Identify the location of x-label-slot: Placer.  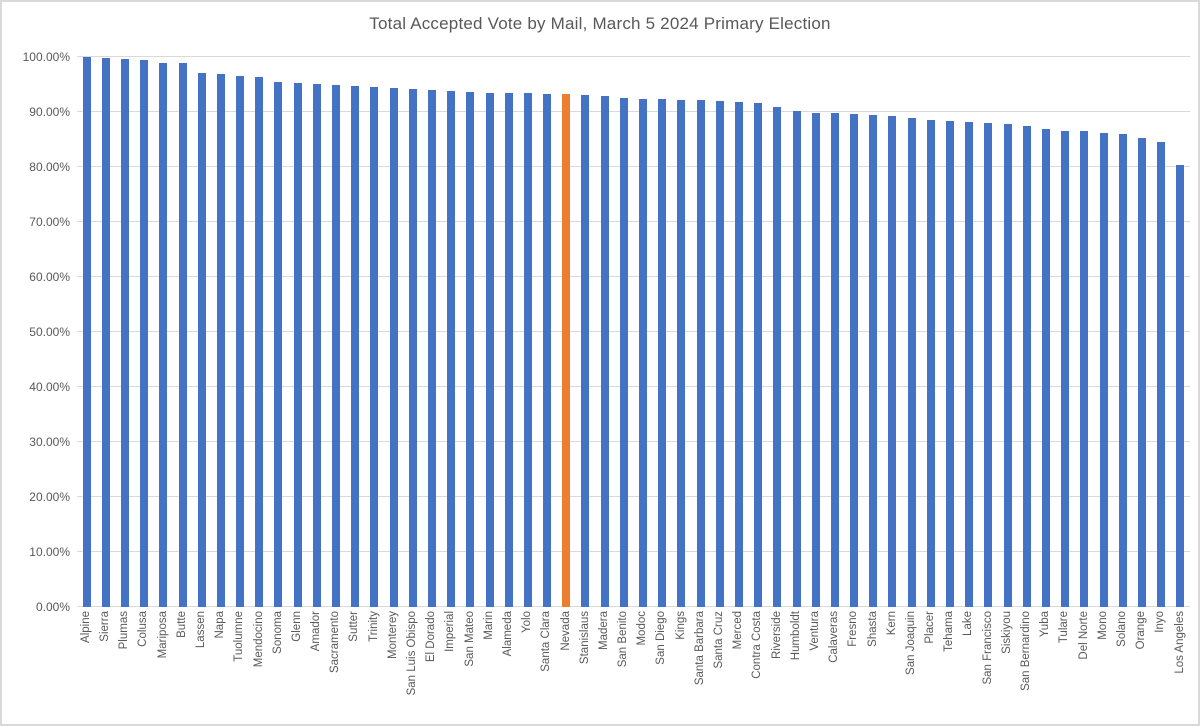
(930, 667).